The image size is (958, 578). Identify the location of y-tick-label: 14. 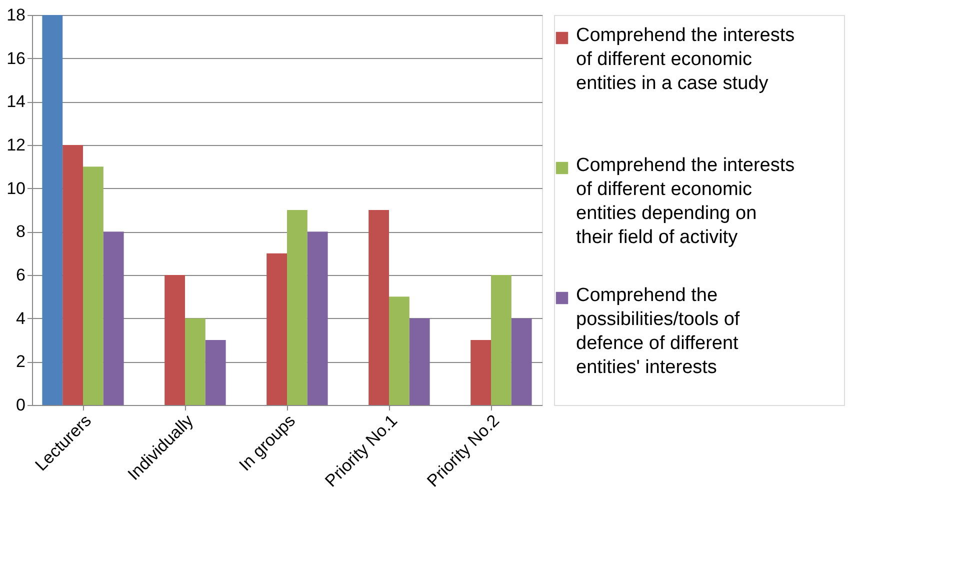
(16, 102).